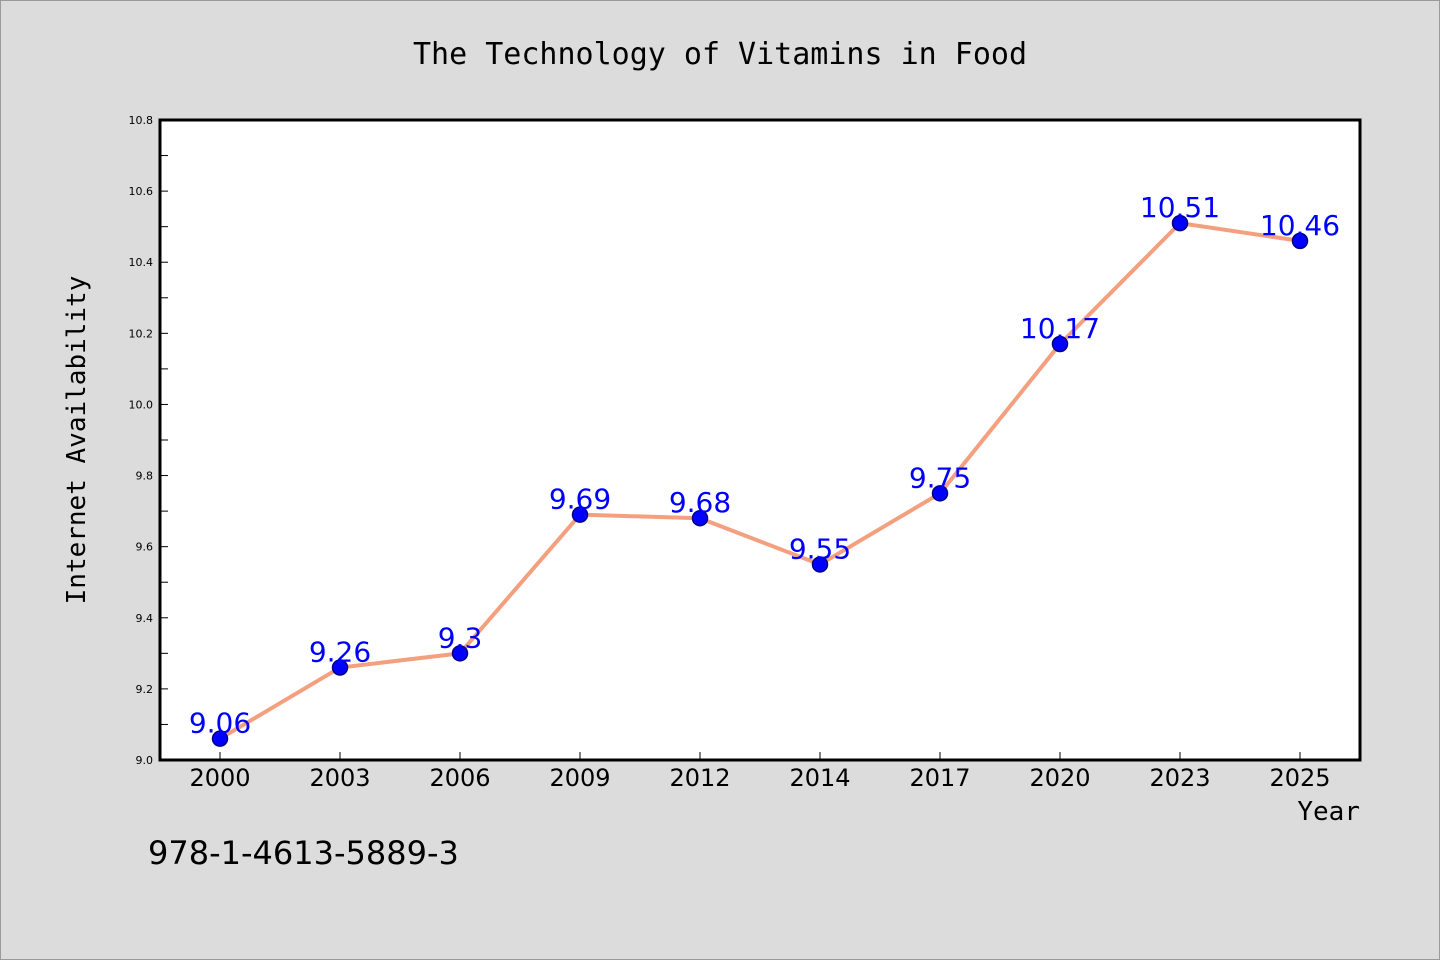 The height and width of the screenshot is (960, 1440). What do you see at coordinates (148, 440) in the screenshot?
I see `y-axis: 9.0 9.2 9.4 9.6 9.8 10.0 10.2 10.4 10.6 10.8` at bounding box center [148, 440].